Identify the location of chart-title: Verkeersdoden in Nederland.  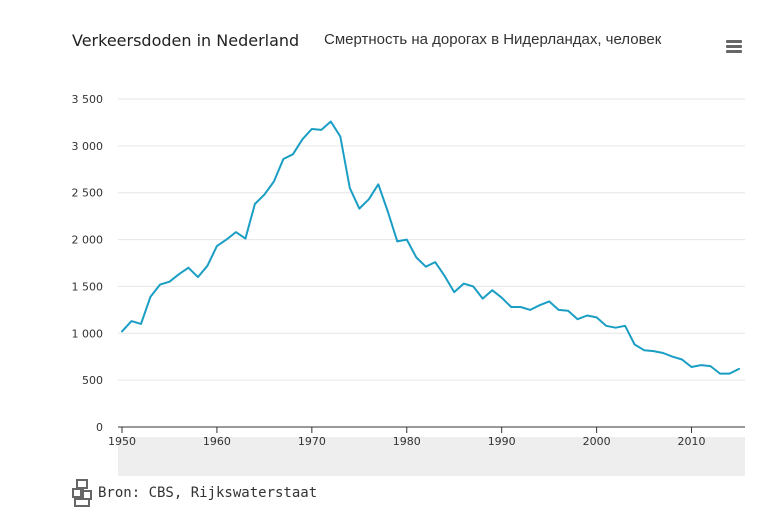
(186, 40).